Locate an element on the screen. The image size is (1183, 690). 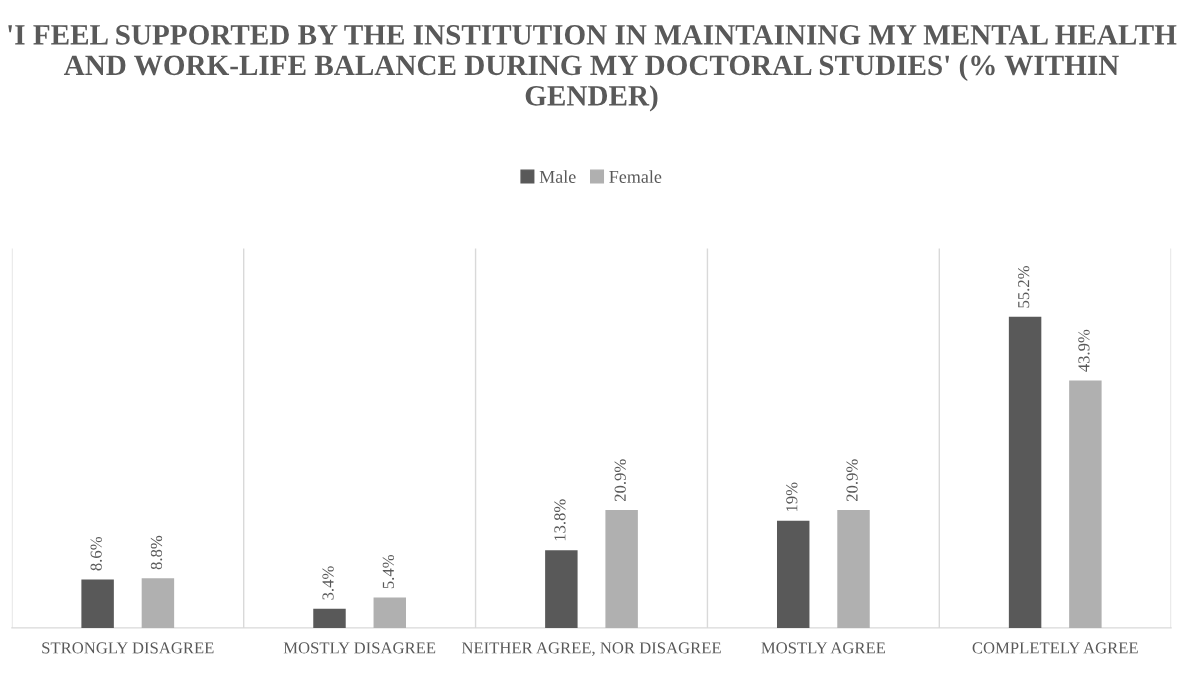
data-label: 13.8% is located at coordinates (560, 520).